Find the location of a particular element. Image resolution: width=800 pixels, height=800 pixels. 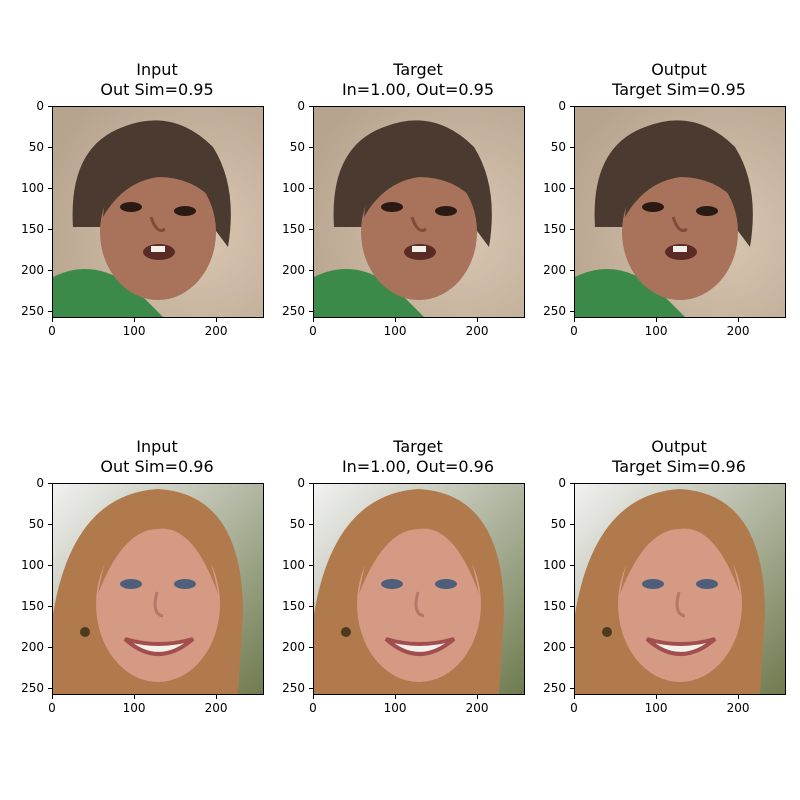

panel-title-line1: Output is located at coordinates (679, 446).